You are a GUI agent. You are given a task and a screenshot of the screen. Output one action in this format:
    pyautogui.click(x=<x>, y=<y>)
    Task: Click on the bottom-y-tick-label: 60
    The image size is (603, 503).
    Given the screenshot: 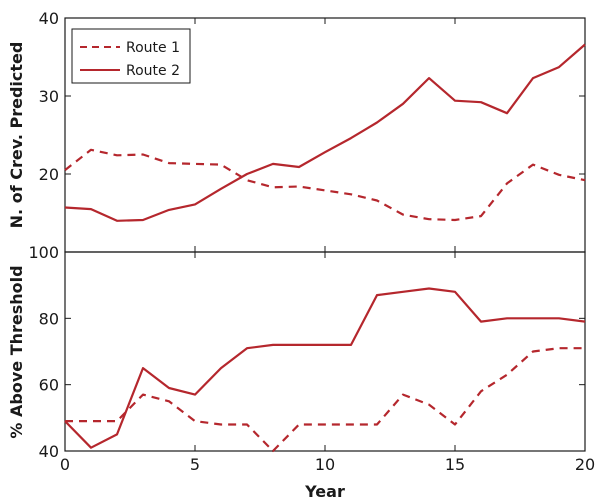 What is the action you would take?
    pyautogui.click(x=49, y=385)
    